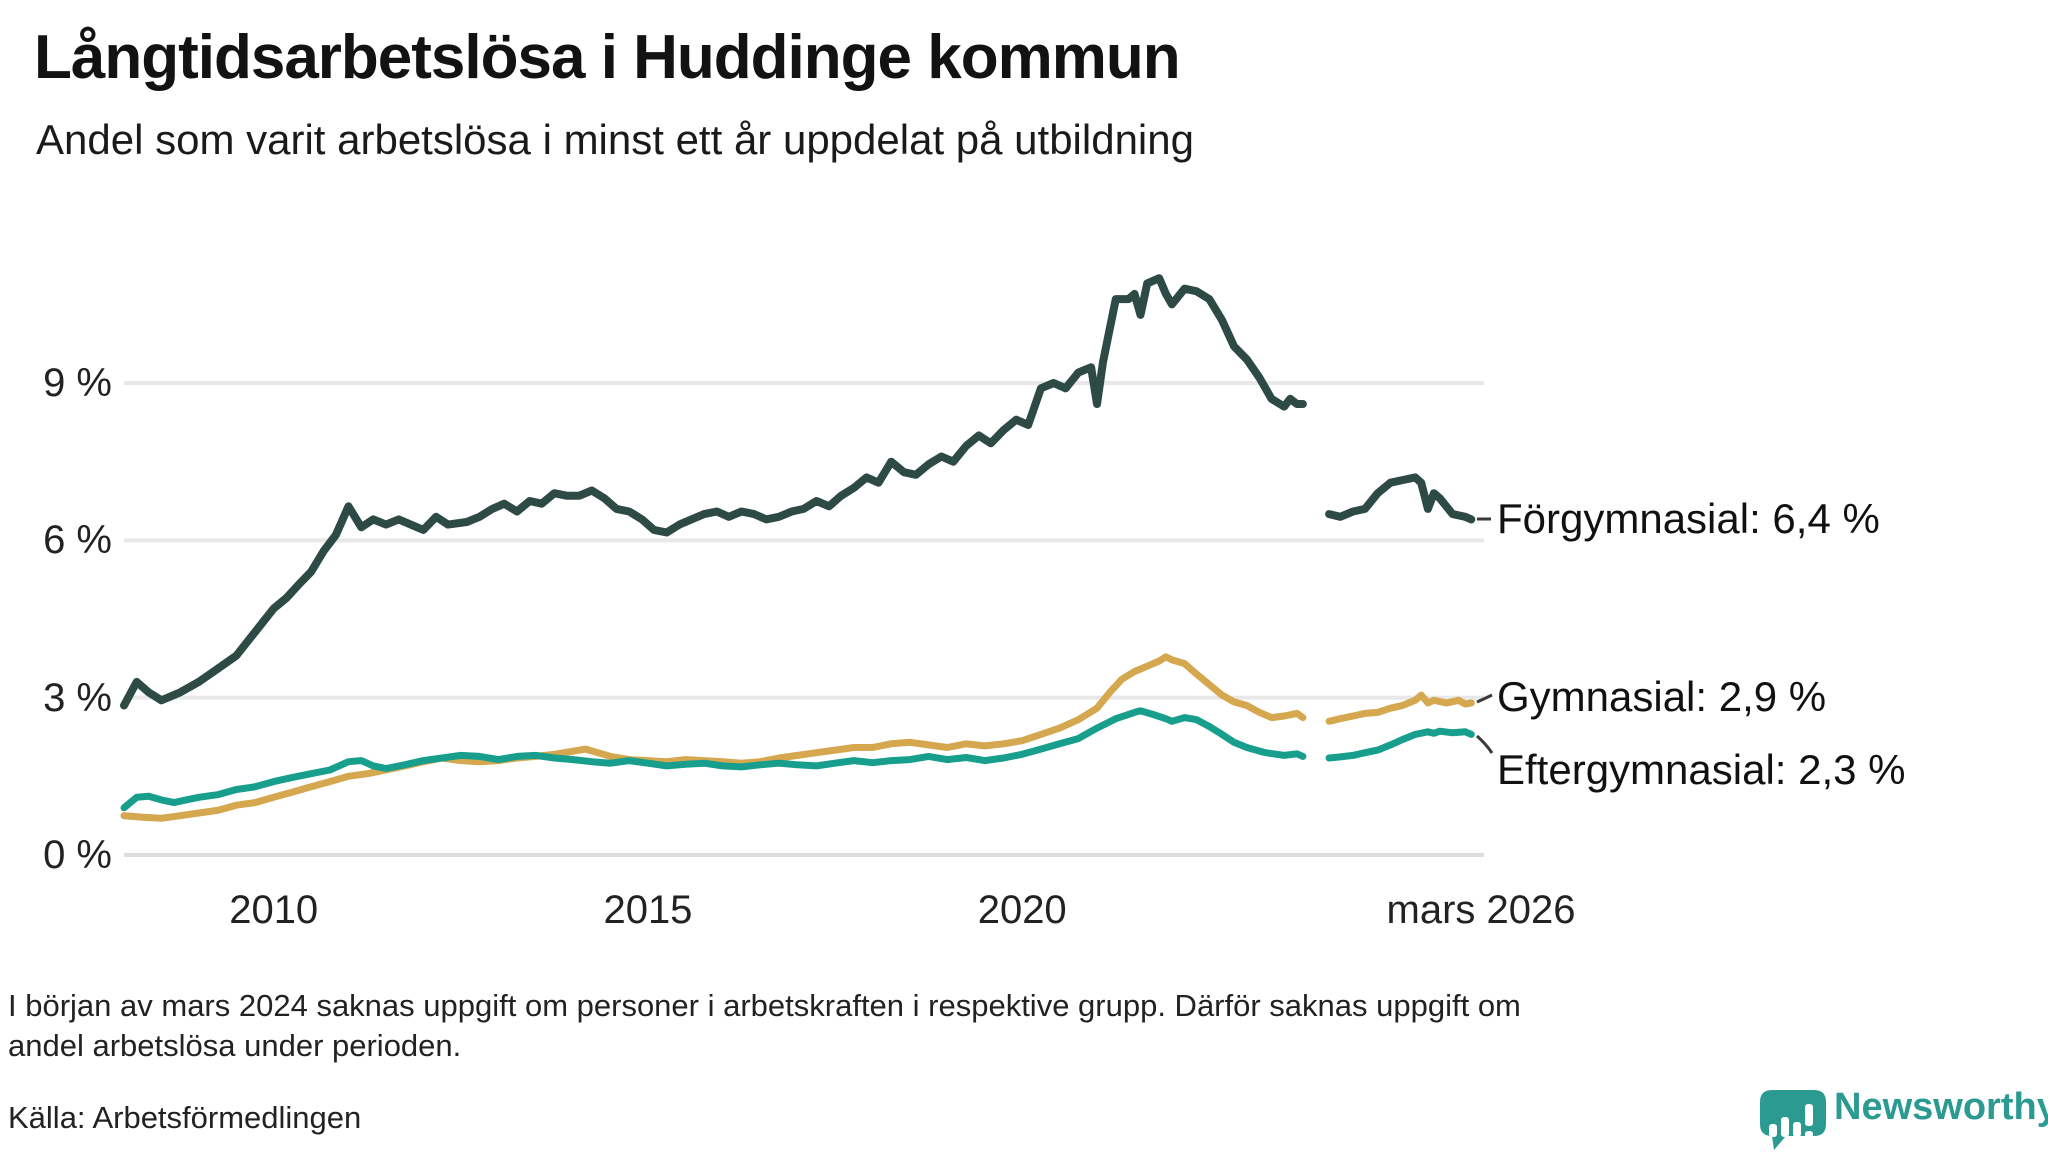 Image resolution: width=2048 pixels, height=1157 pixels. I want to click on newsworthy-wordmark: Newsworthy, so click(1941, 1107).